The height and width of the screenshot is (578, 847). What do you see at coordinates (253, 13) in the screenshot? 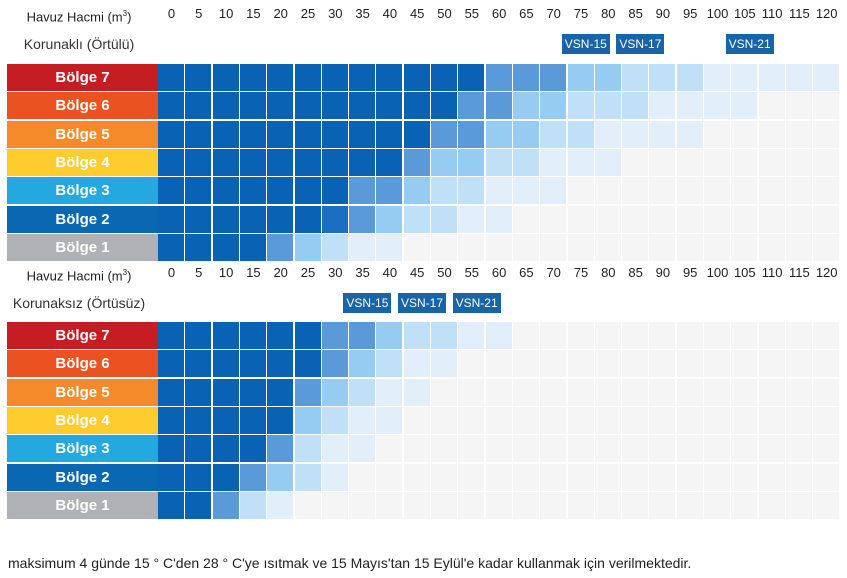
I see `block-1-tick-label: 15` at bounding box center [253, 13].